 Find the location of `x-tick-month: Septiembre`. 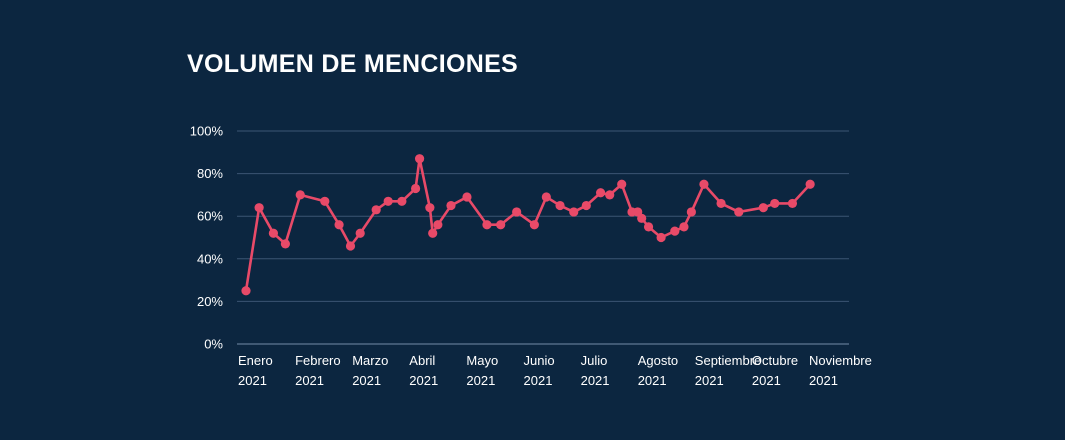

x-tick-month: Septiembre is located at coordinates (728, 360).